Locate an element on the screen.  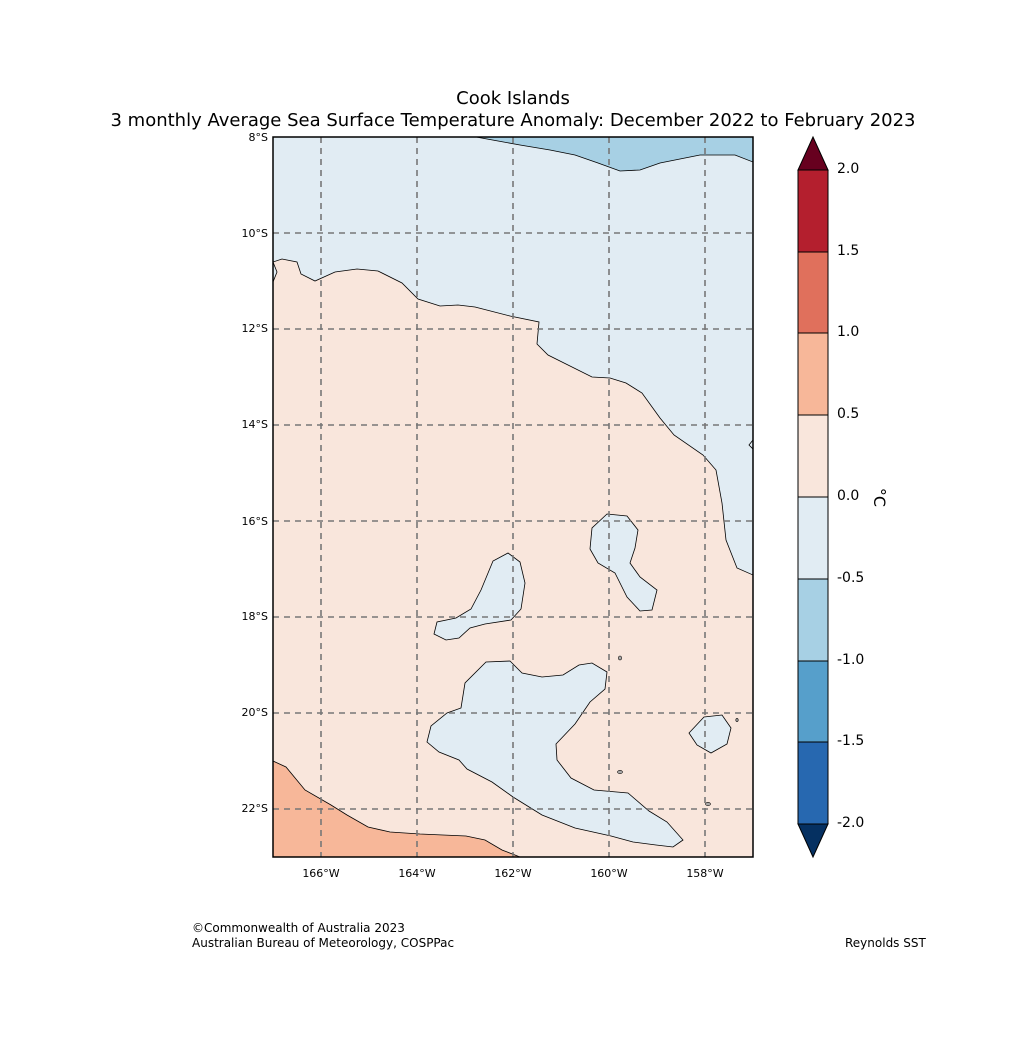
lat-label: 16°S is located at coordinates (254, 521).